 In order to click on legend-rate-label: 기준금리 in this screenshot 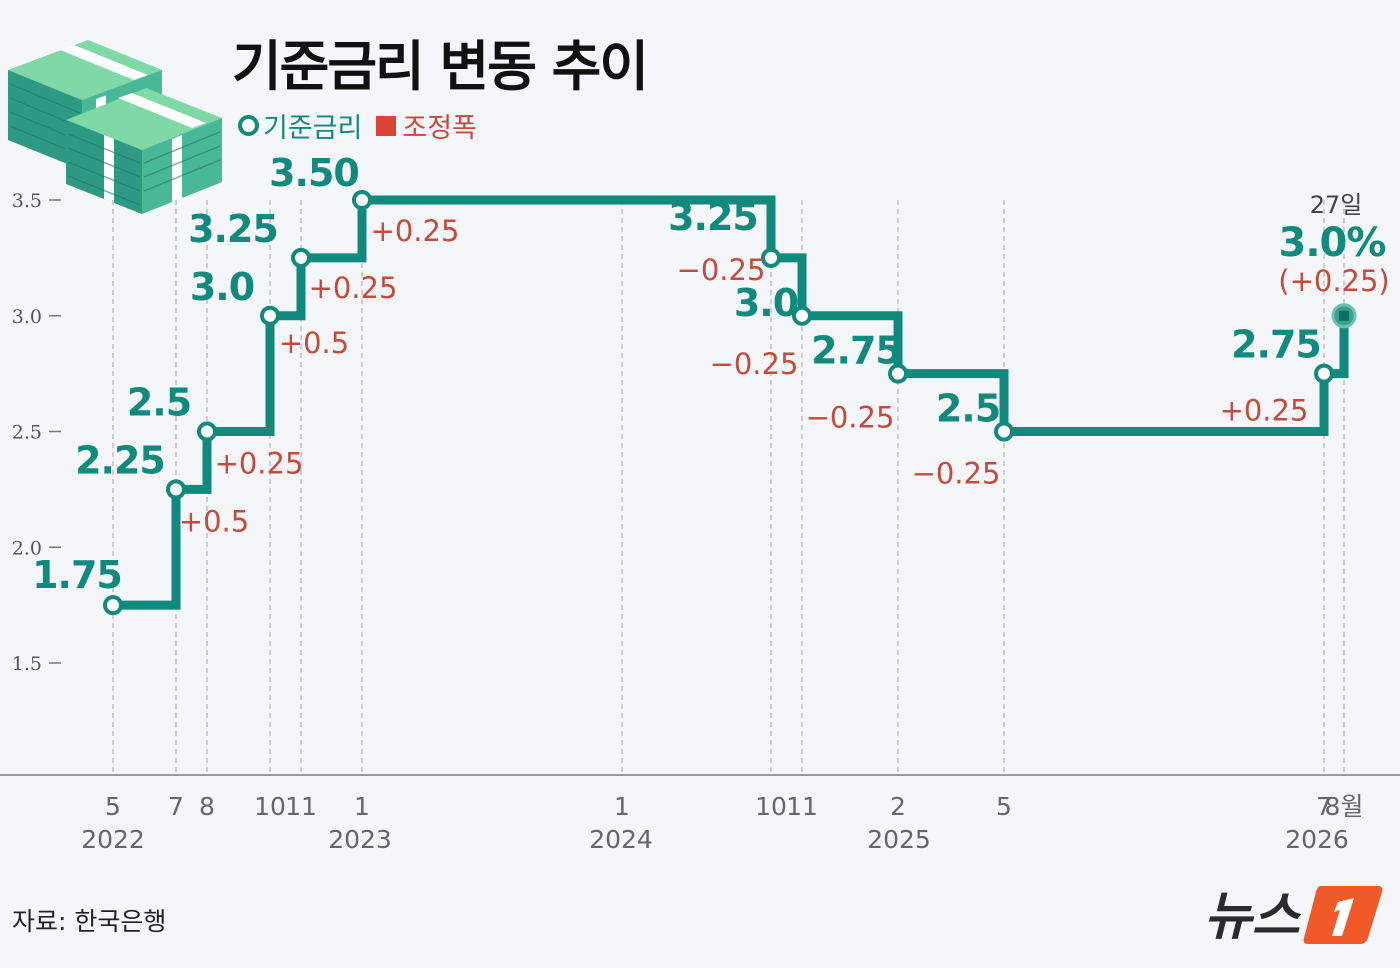, I will do `click(313, 128)`.